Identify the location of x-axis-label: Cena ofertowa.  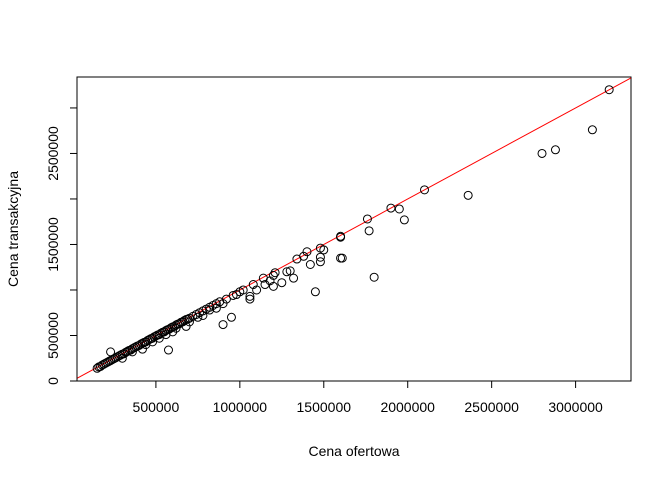
(353, 451).